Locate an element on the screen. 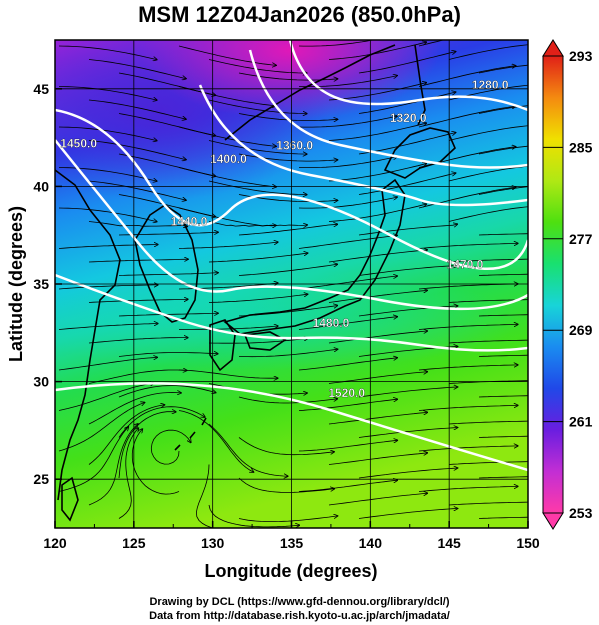 This screenshot has width=599, height=625. contour-label: 1450.0 is located at coordinates (78, 143).